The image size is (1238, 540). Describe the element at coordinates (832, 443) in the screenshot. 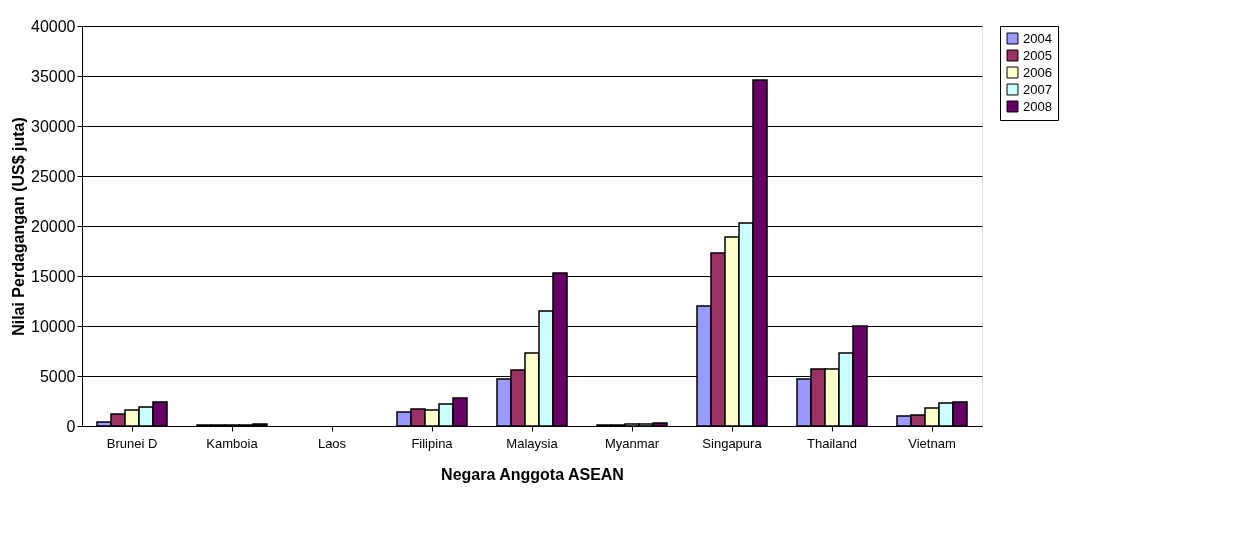

I see `x-tick-label: Thailand` at that location.